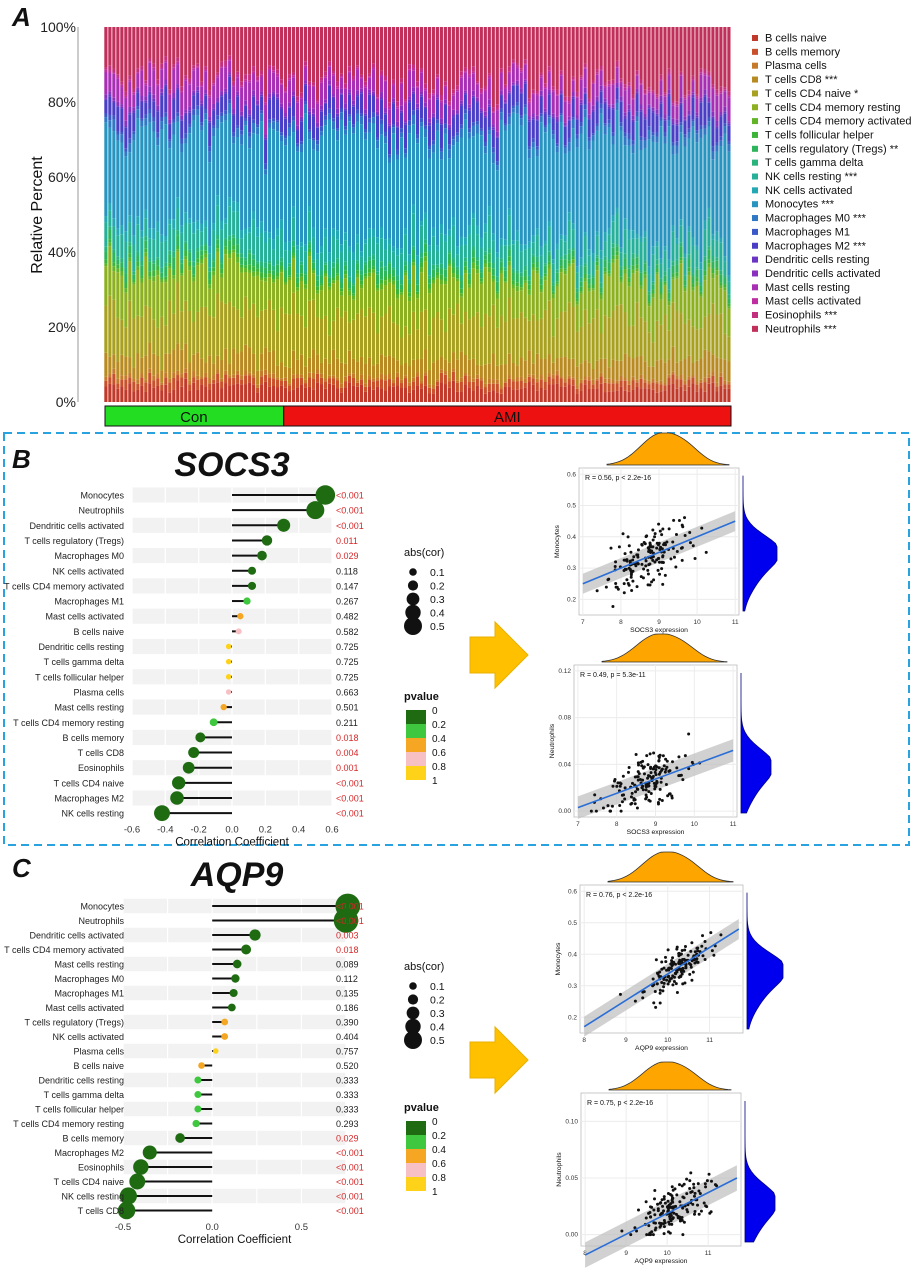  What do you see at coordinates (68, 723) in the screenshot?
I see `category-label: T cells CD4 memory resting` at bounding box center [68, 723].